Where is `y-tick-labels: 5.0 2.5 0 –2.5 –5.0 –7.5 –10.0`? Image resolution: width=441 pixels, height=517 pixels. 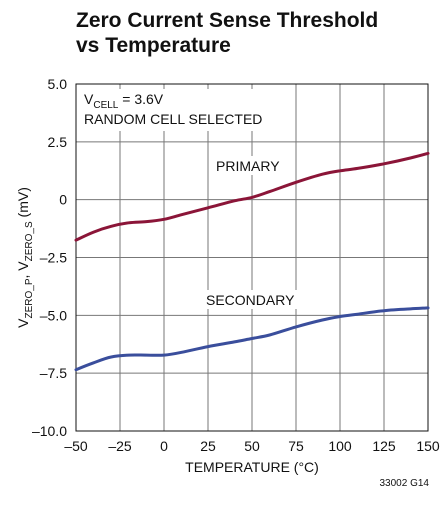 y-tick-labels: 5.0 2.5 0 –2.5 –5.0 –7.5 –10.0 is located at coordinates (49, 257).